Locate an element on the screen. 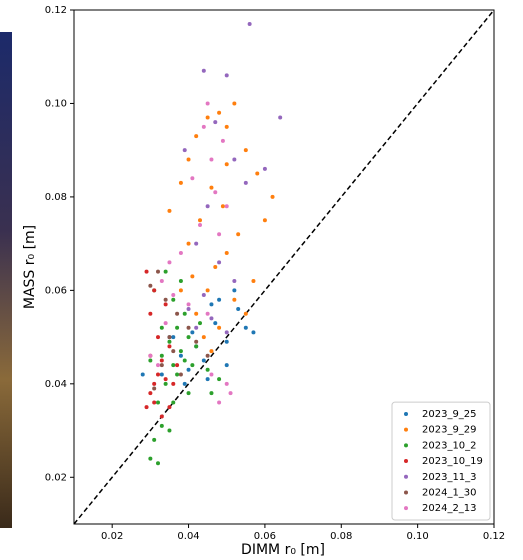 The image size is (523, 560). legend-label: 2023_9_25 is located at coordinates (449, 414).